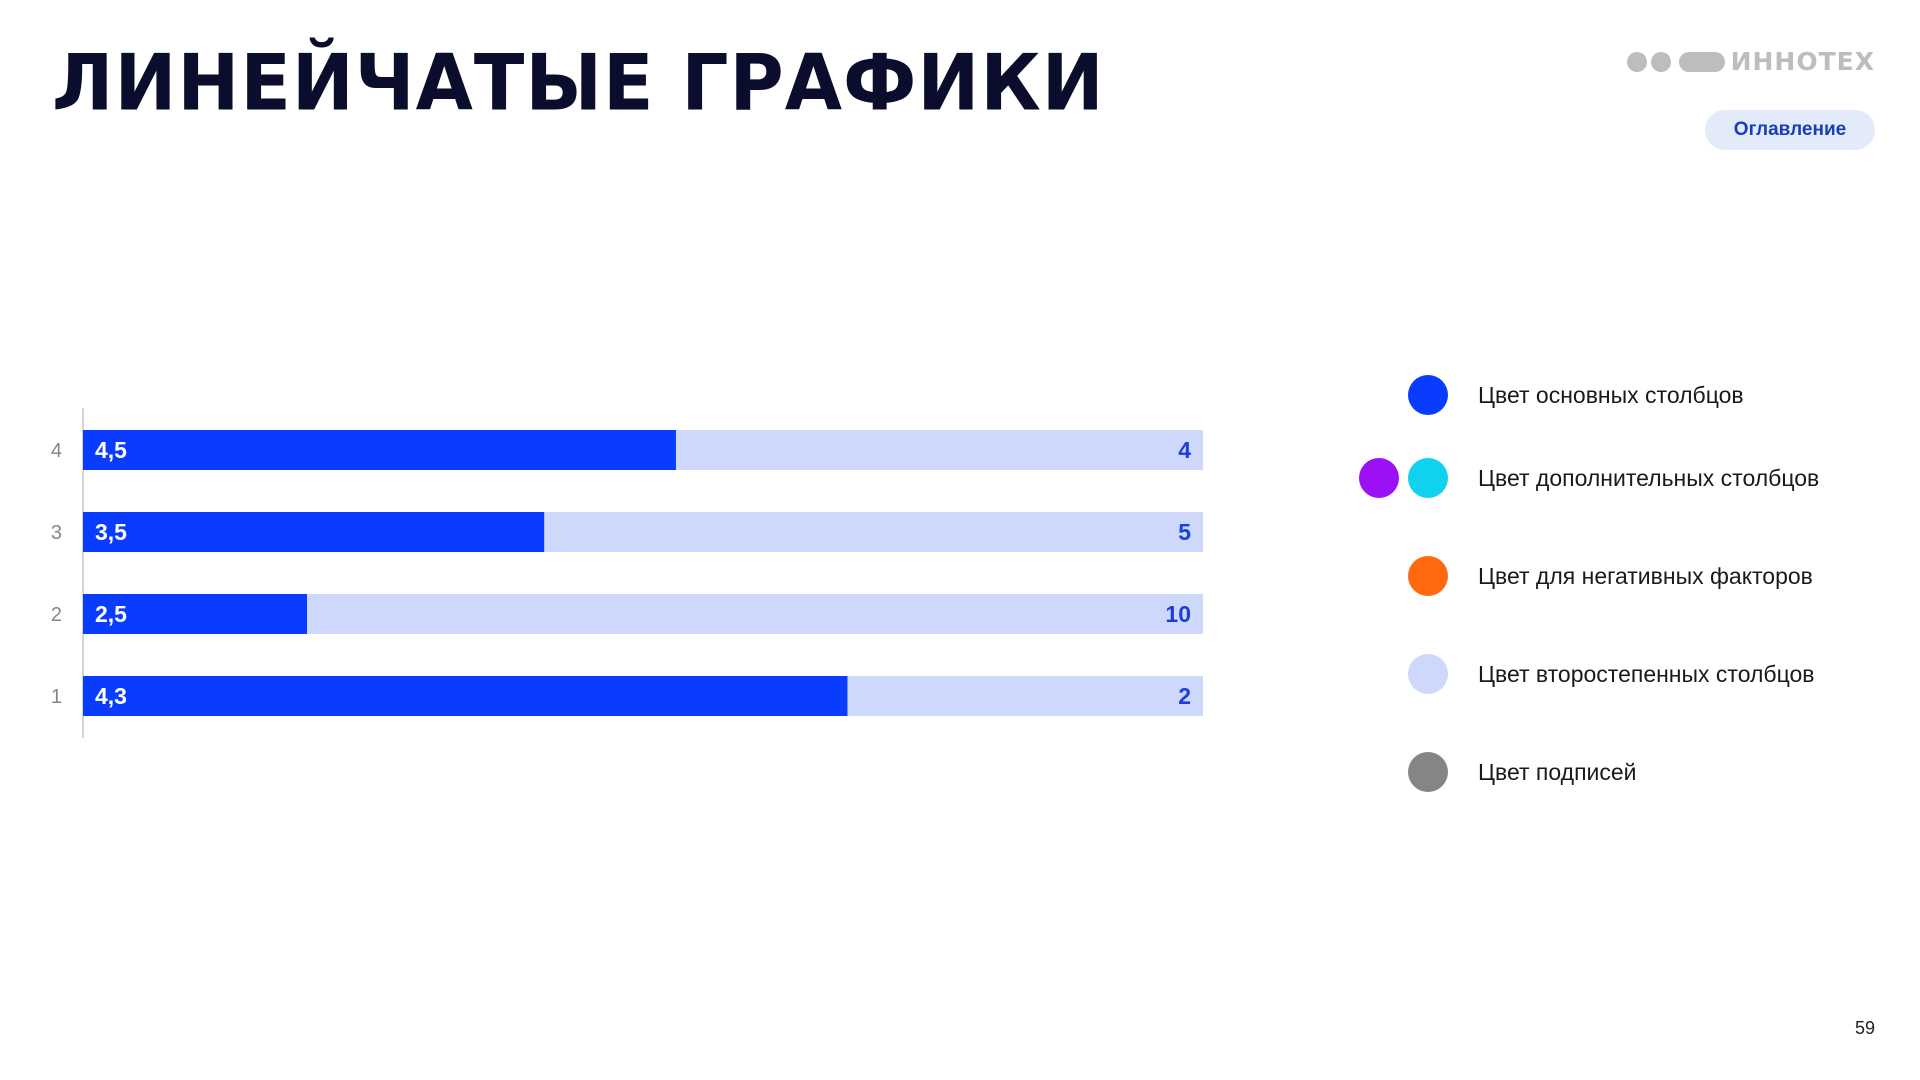 This screenshot has height=1080, width=1920. What do you see at coordinates (56, 615) in the screenshot?
I see `y-tick-label-2: 2` at bounding box center [56, 615].